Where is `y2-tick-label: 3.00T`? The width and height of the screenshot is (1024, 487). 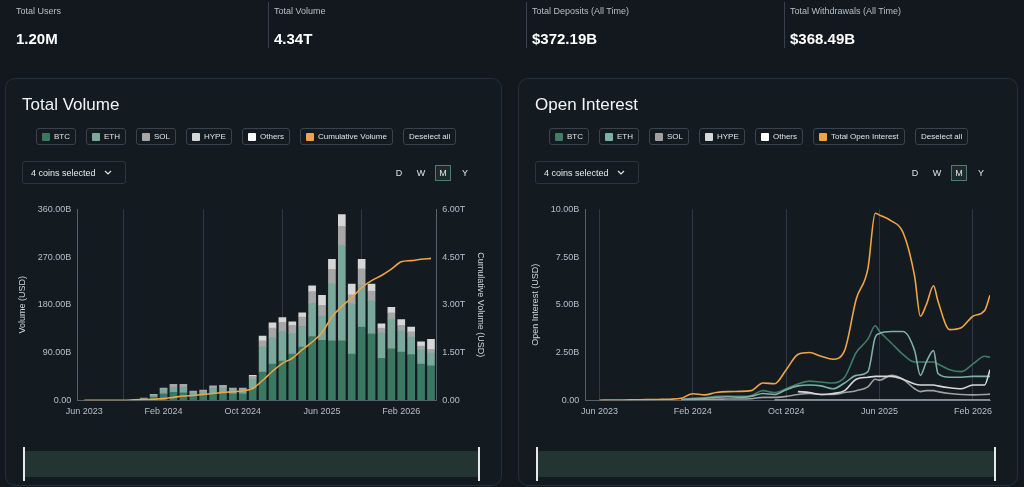 y2-tick-label: 3.00T is located at coordinates (454, 304).